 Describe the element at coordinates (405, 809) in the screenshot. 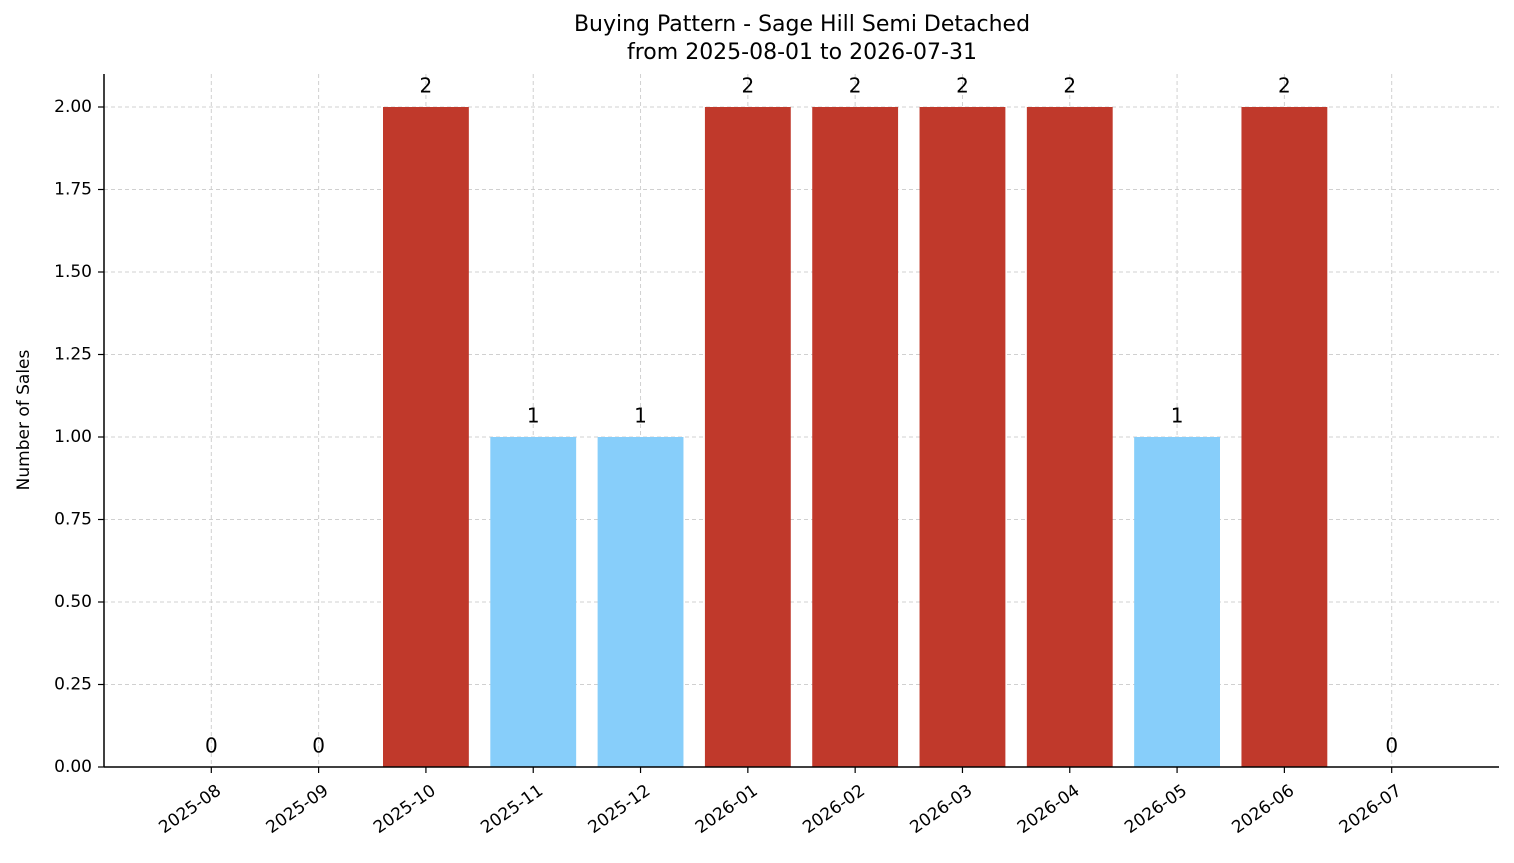

I see `x-tick-label: 2025-10` at that location.